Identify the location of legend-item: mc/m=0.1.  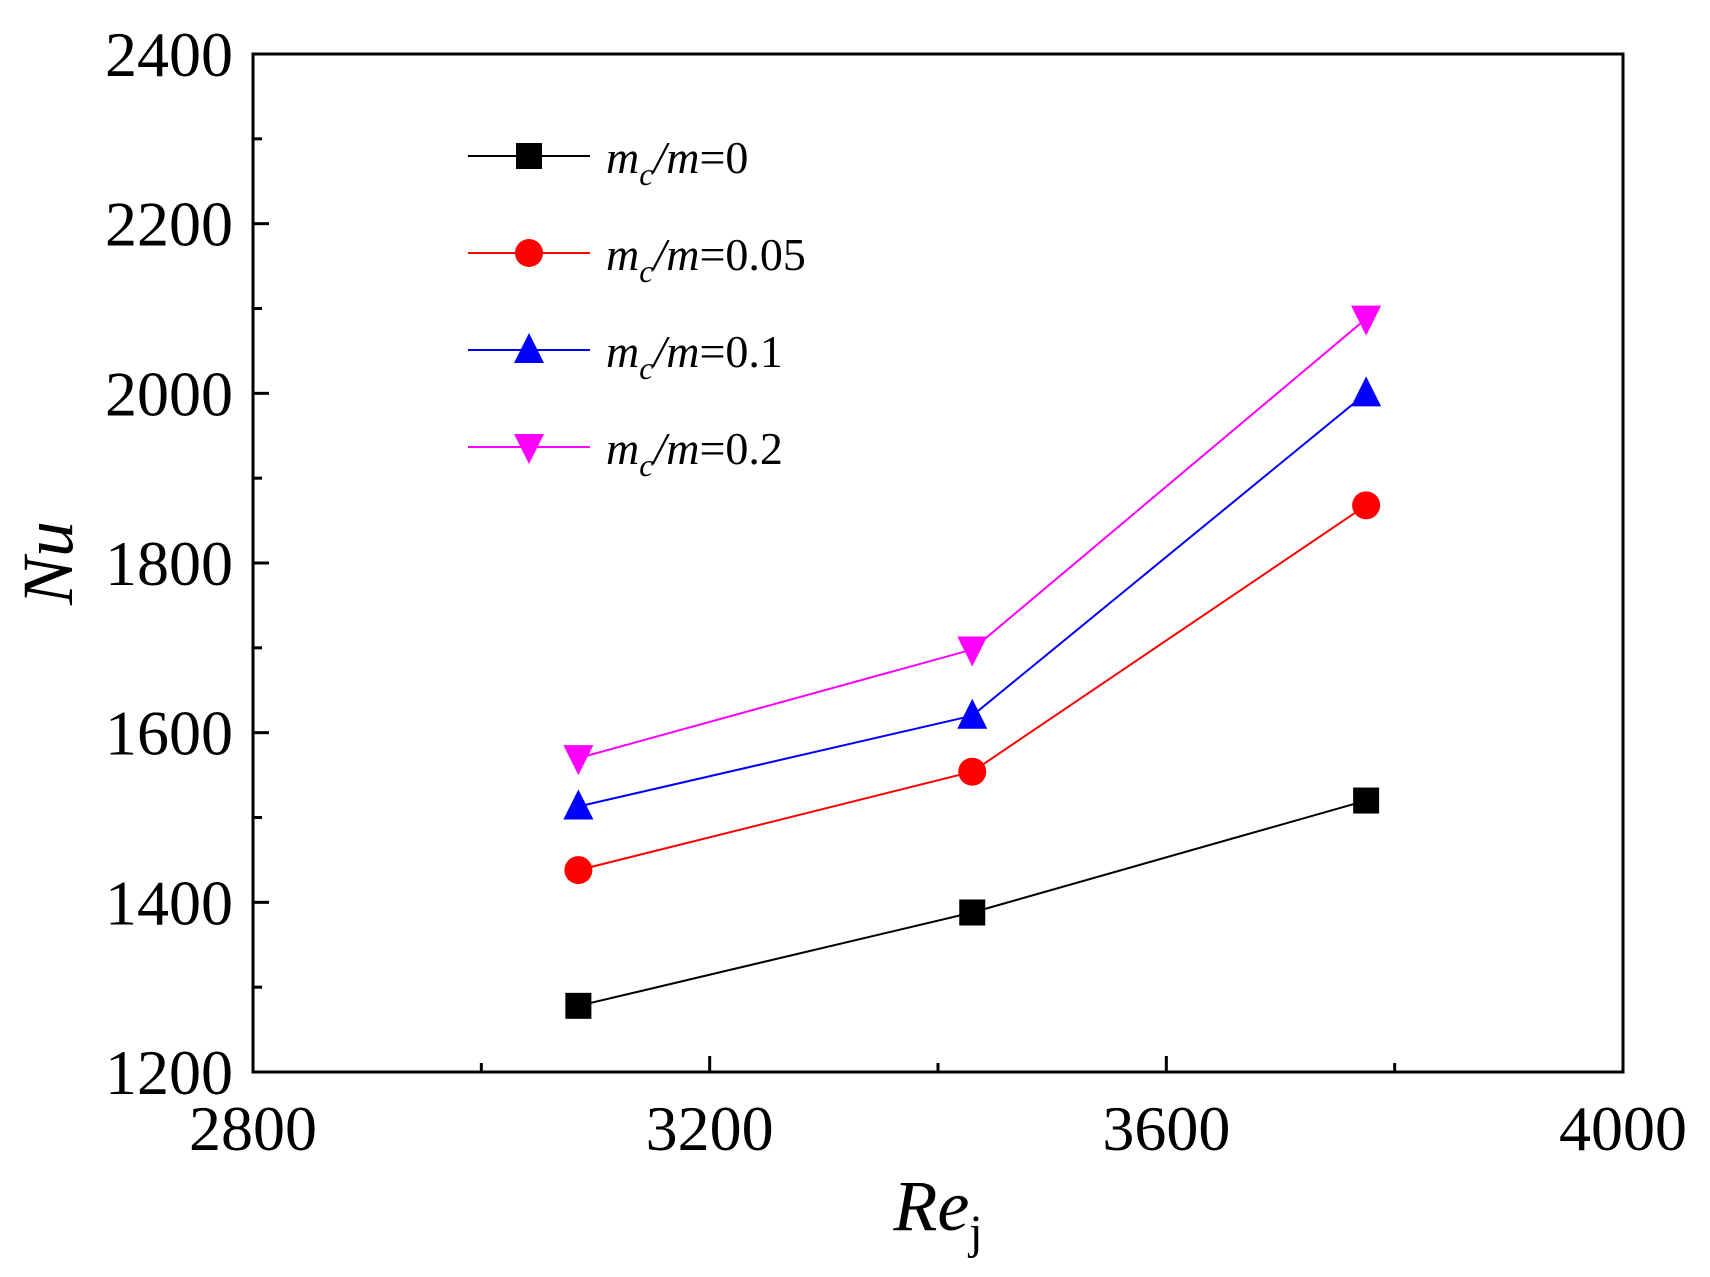
(625, 356).